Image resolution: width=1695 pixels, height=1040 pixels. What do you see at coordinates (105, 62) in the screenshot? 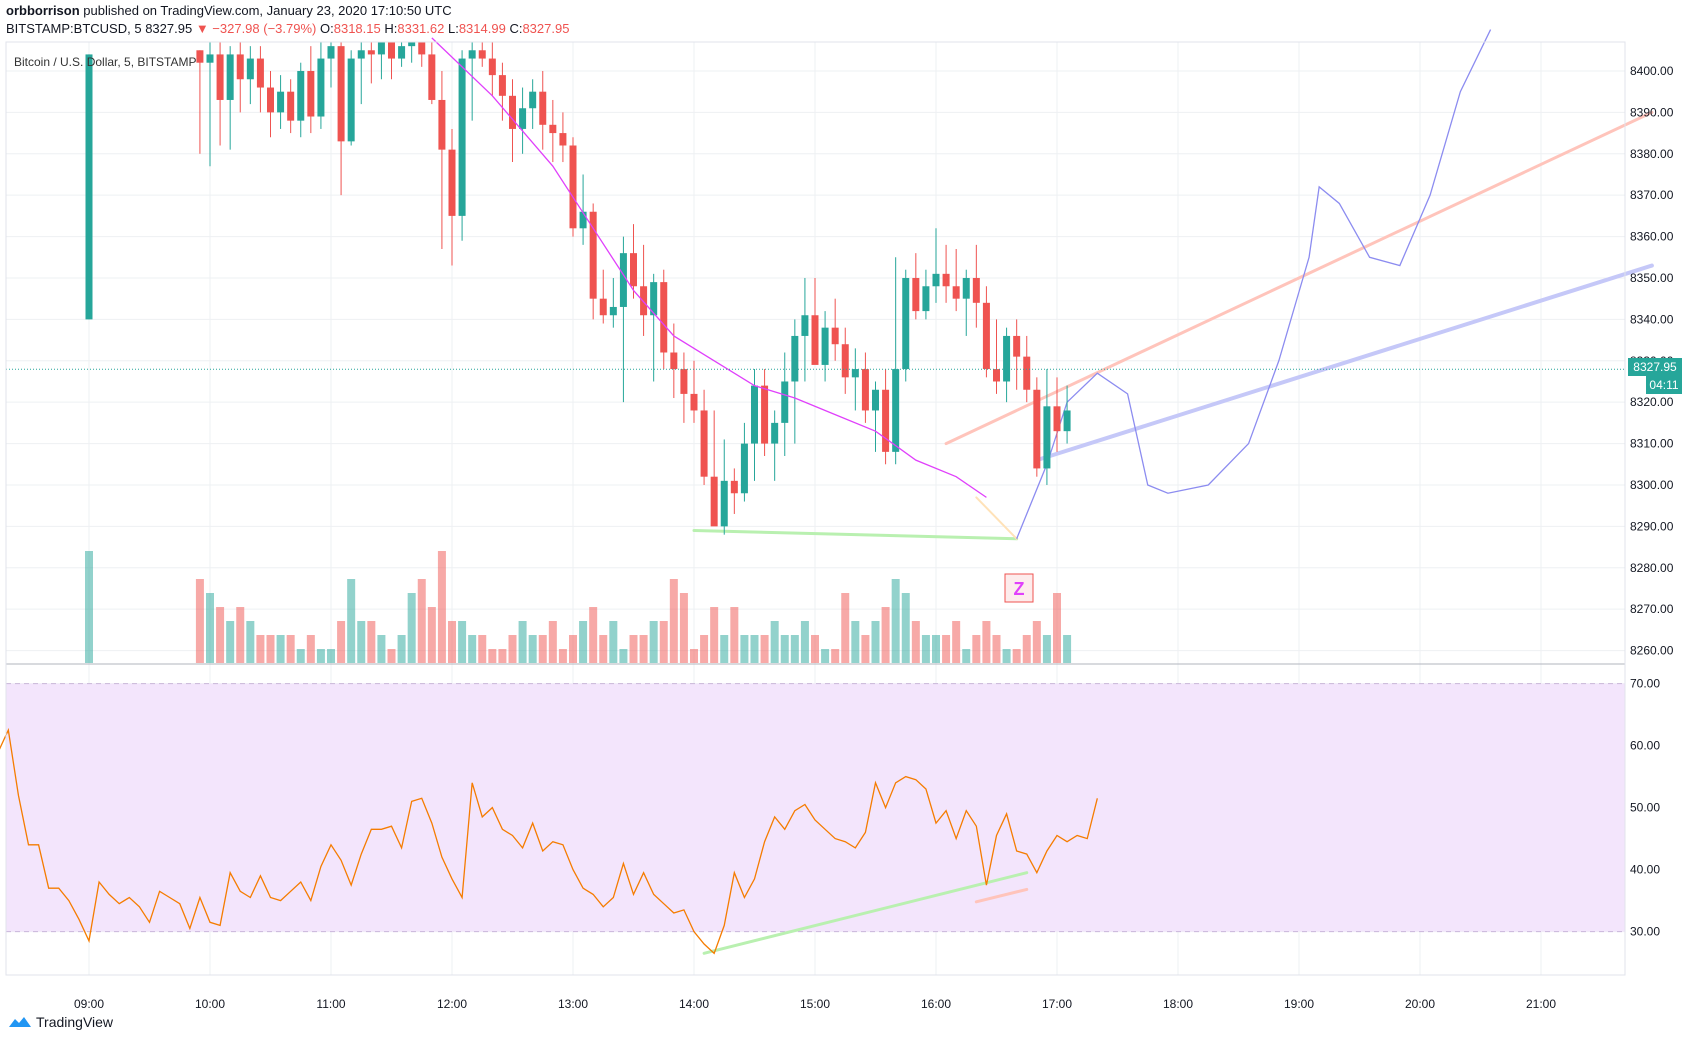
I see `series-title: Bitcoin / U.S. Dollar, 5, BITSTAMP` at bounding box center [105, 62].